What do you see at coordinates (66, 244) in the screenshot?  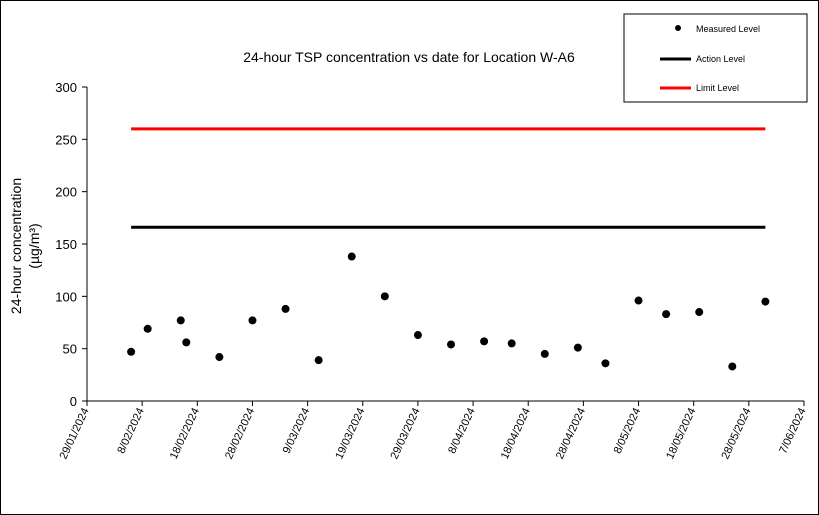 I see `y-tick-label: 150` at bounding box center [66, 244].